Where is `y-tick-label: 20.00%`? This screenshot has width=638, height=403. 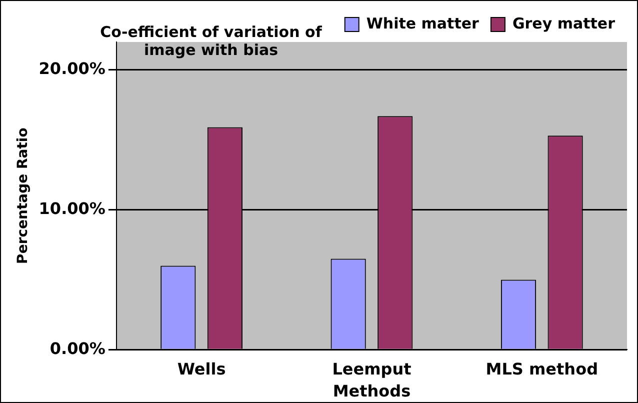 y-tick-label: 20.00% is located at coordinates (72, 68).